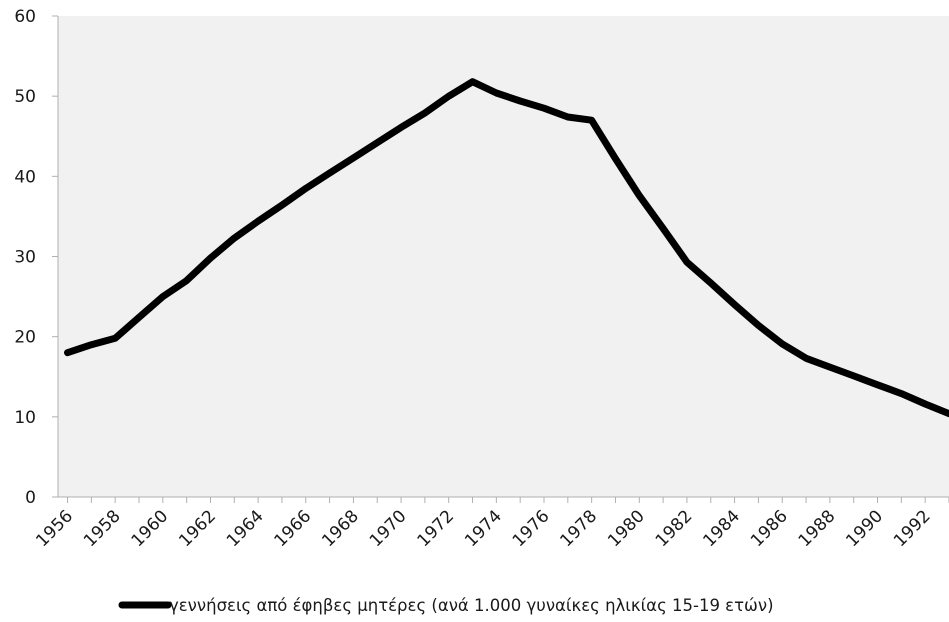 The image size is (949, 622). What do you see at coordinates (912, 528) in the screenshot?
I see `x-tick-label: 1992` at bounding box center [912, 528].